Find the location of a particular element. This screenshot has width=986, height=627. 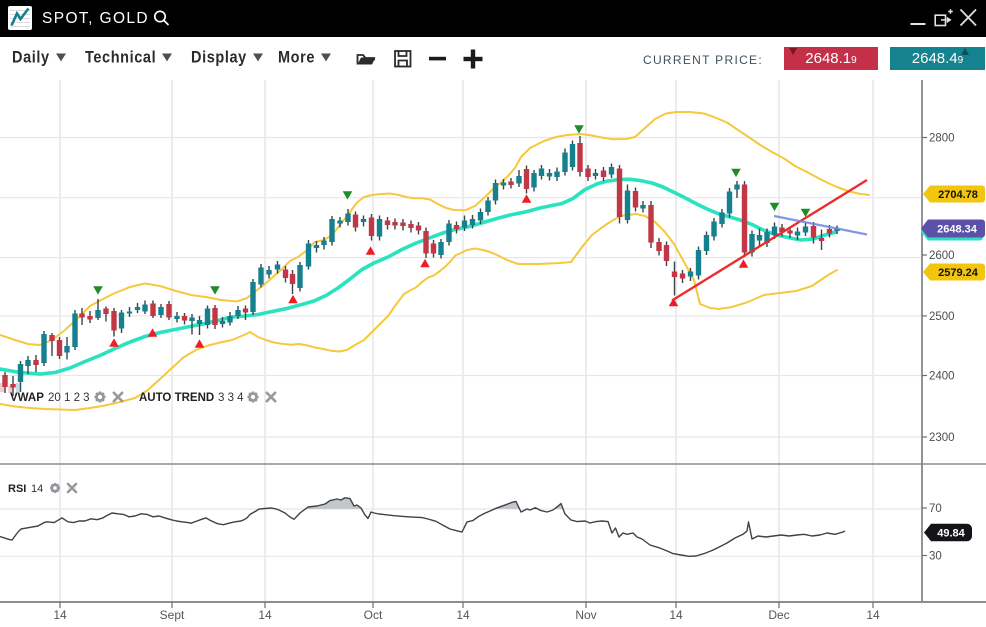

svg-text: 3 3 4 is located at coordinates (231, 398).